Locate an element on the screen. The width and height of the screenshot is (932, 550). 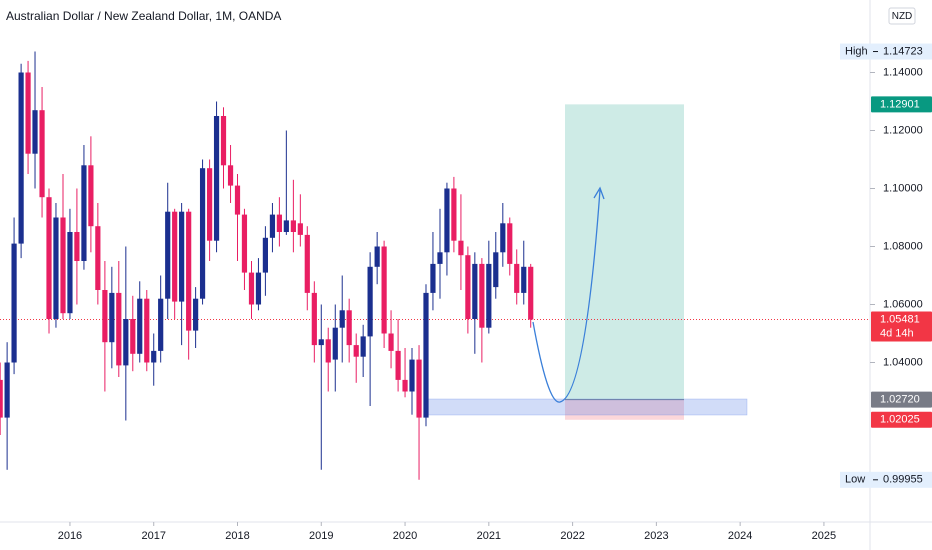
price-tag-label: 1.12901 is located at coordinates (900, 104).